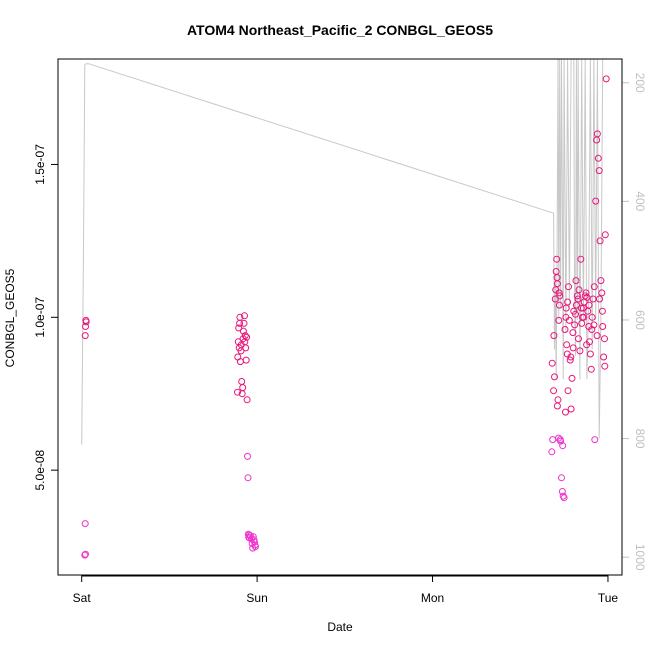  I want to click on x-tick-label: Sun, so click(256, 598).